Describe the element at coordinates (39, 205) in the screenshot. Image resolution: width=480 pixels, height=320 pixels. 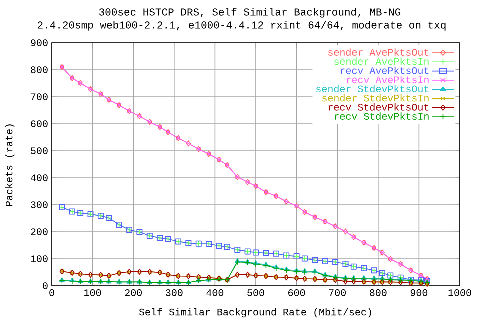
I see `y-tick-label: 300` at that location.